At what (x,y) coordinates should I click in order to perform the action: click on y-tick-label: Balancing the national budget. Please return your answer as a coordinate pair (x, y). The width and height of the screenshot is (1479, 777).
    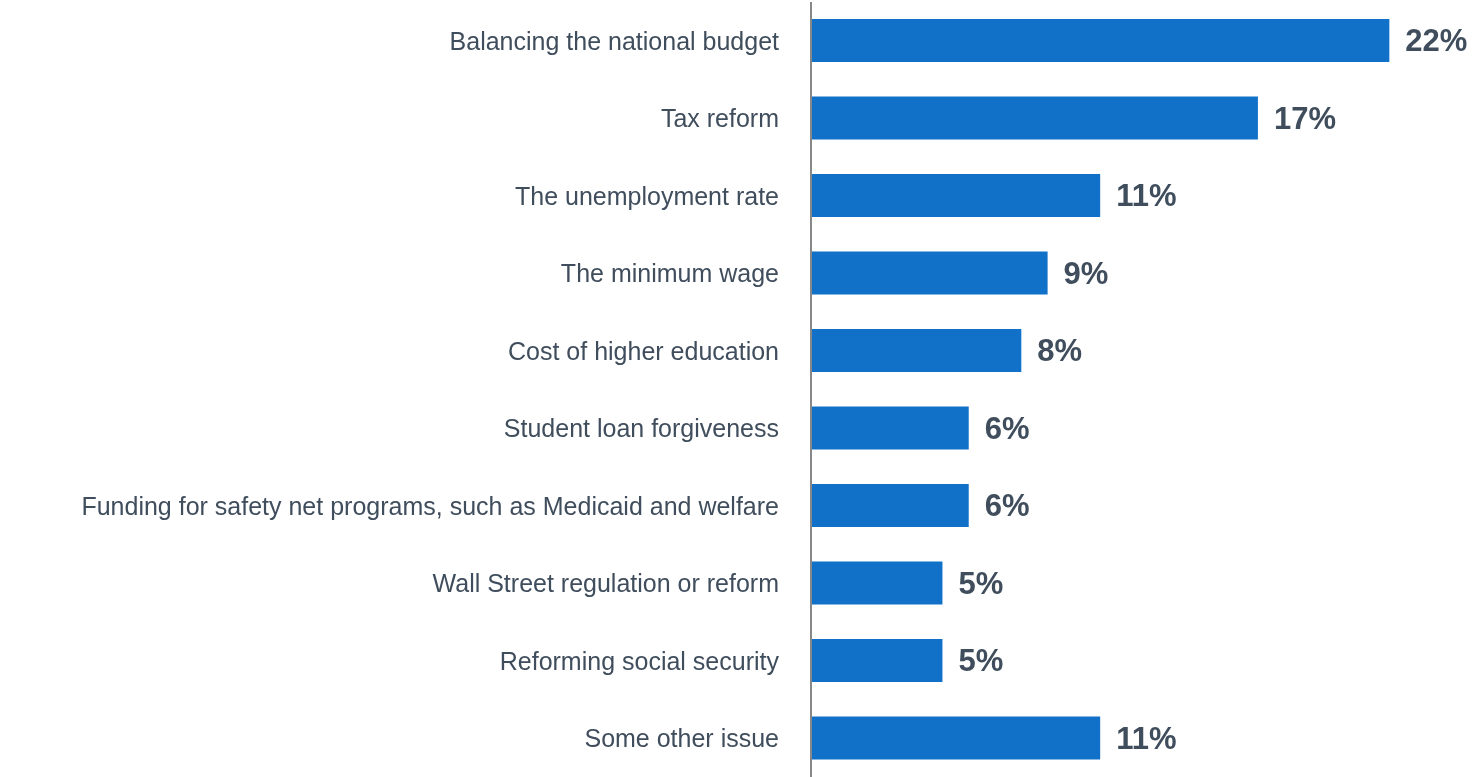
    Looking at the image, I should click on (614, 40).